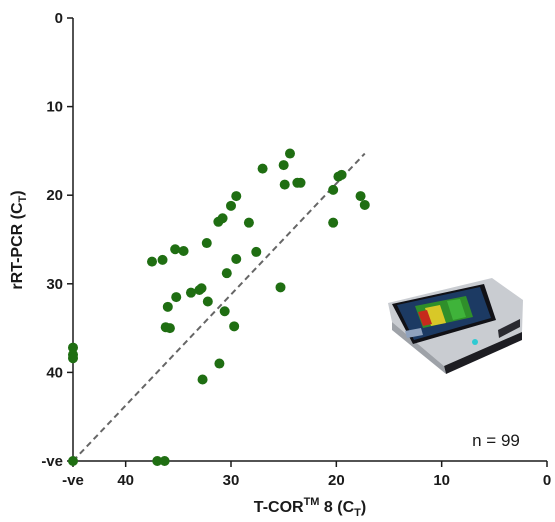 This screenshot has width=555, height=522. Describe the element at coordinates (17, 192) in the screenshot. I see `y-axis-title-end: )` at that location.